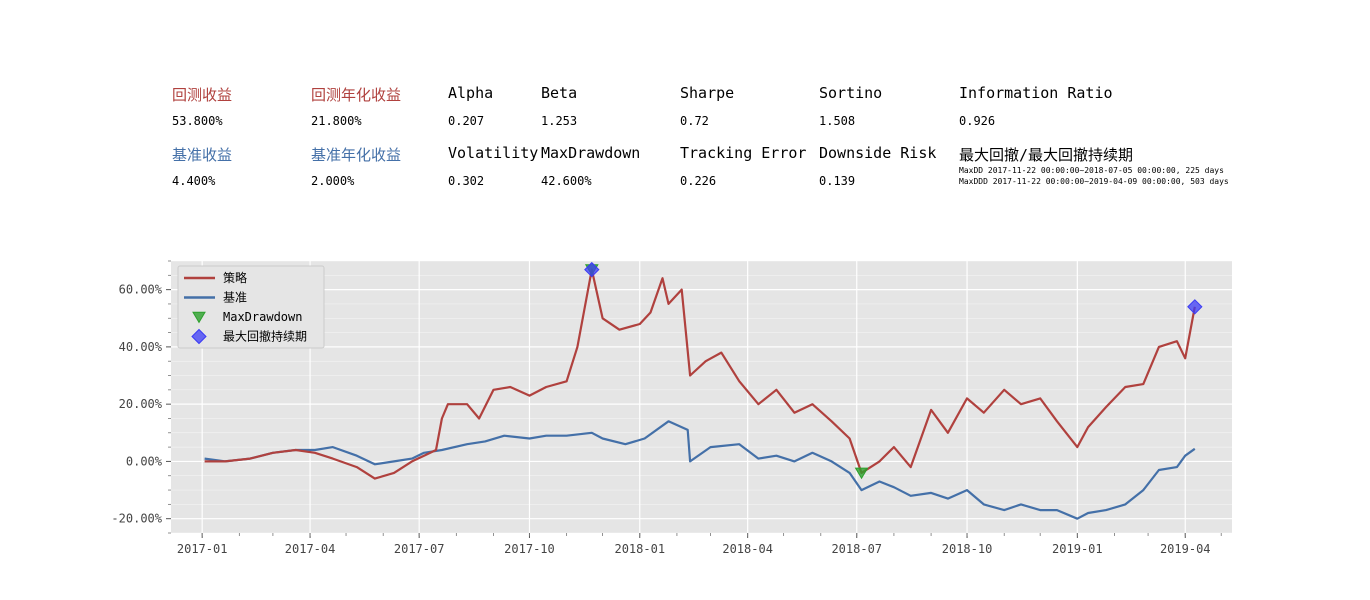 Image resolution: width=1370 pixels, height=600 pixels. I want to click on metric-value-sharpe: 0.72, so click(694, 121).